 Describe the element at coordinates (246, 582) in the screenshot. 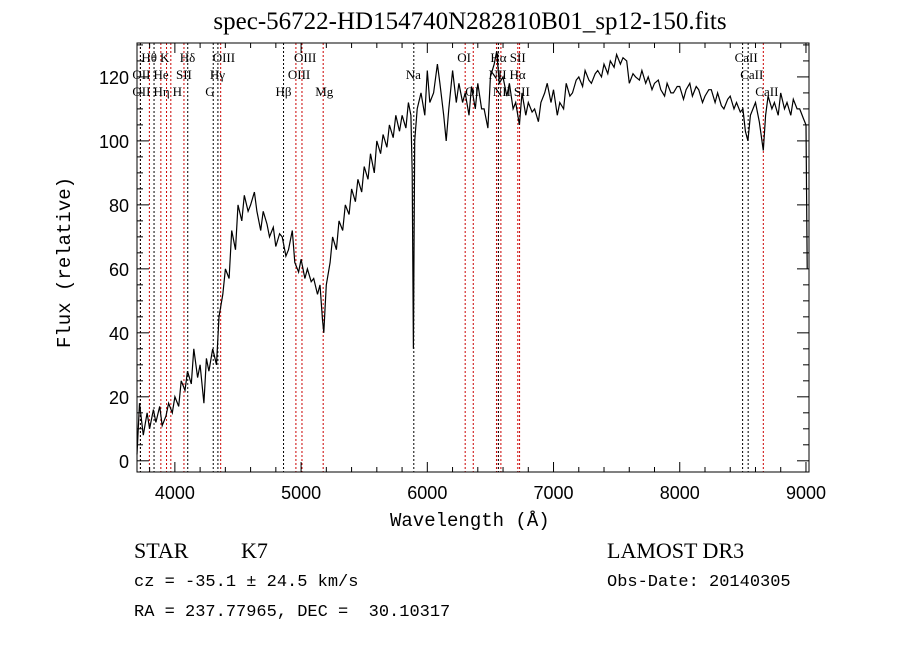

I see `redshift-cz: cz = -35.1 ± 24.5 km/s` at that location.